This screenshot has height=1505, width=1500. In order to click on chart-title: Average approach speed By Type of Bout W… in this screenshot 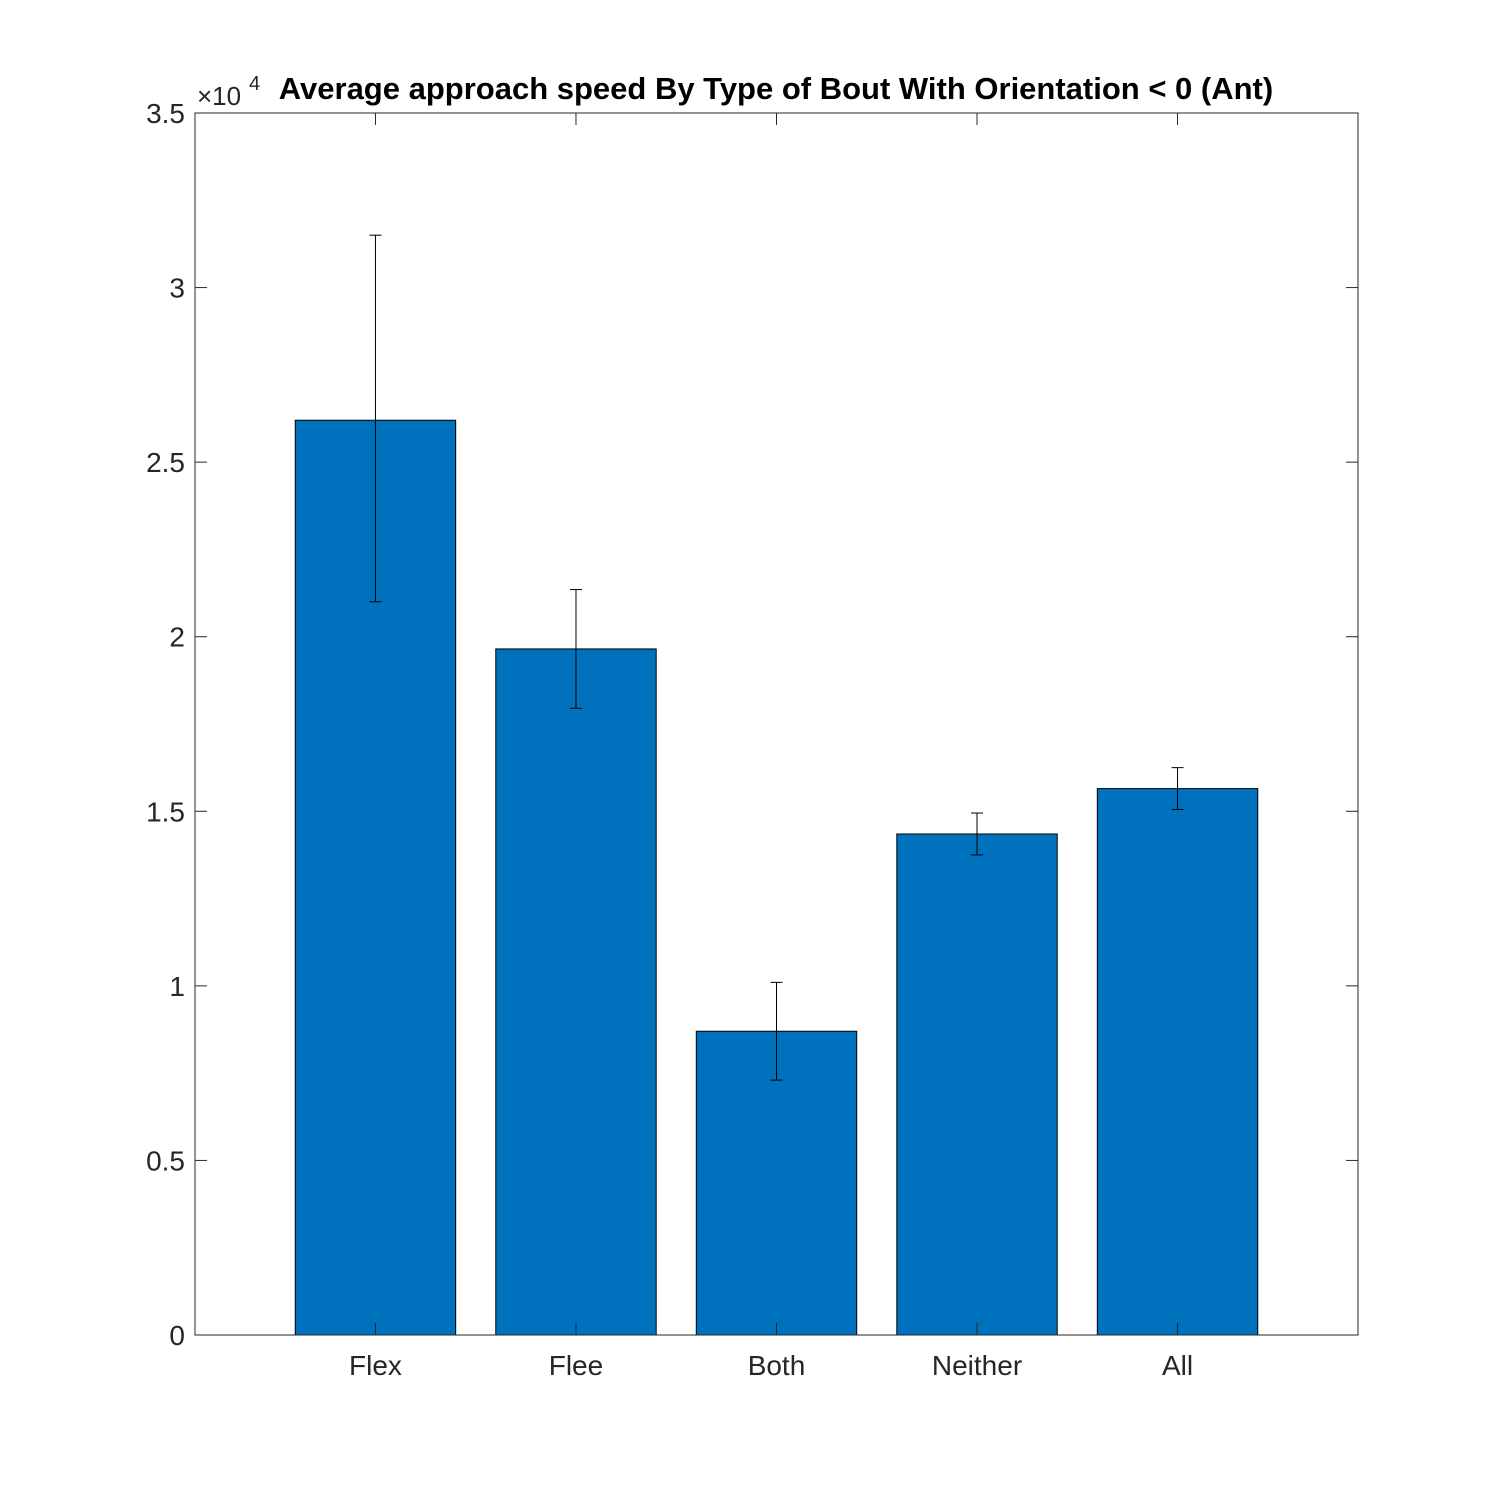, I will do `click(776, 88)`.